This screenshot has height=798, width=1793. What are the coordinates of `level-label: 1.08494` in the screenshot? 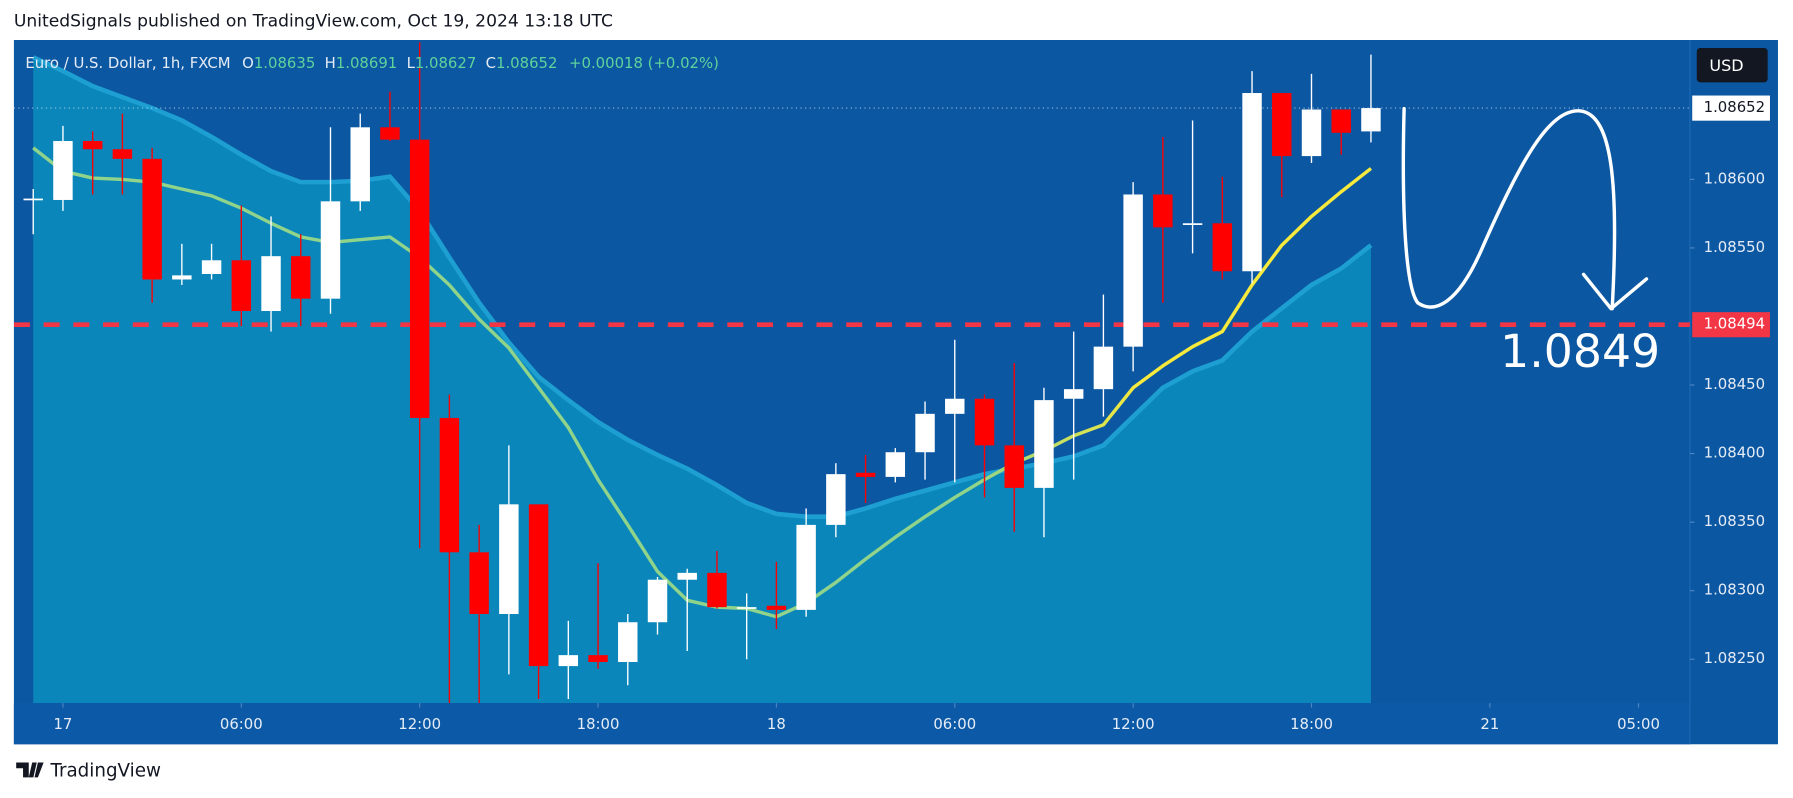 It's located at (1734, 324).